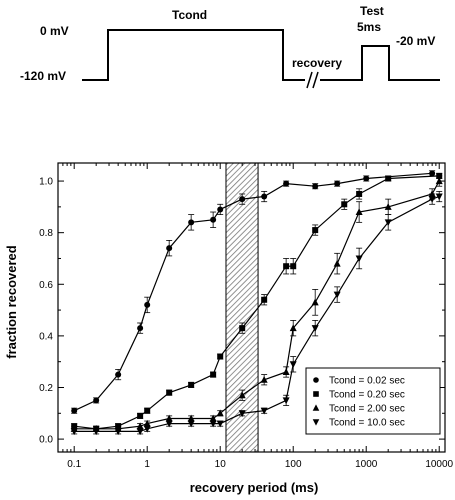 This screenshot has width=455, height=500. I want to click on legend-label: Tcond = 2.00 sec, so click(367, 409).